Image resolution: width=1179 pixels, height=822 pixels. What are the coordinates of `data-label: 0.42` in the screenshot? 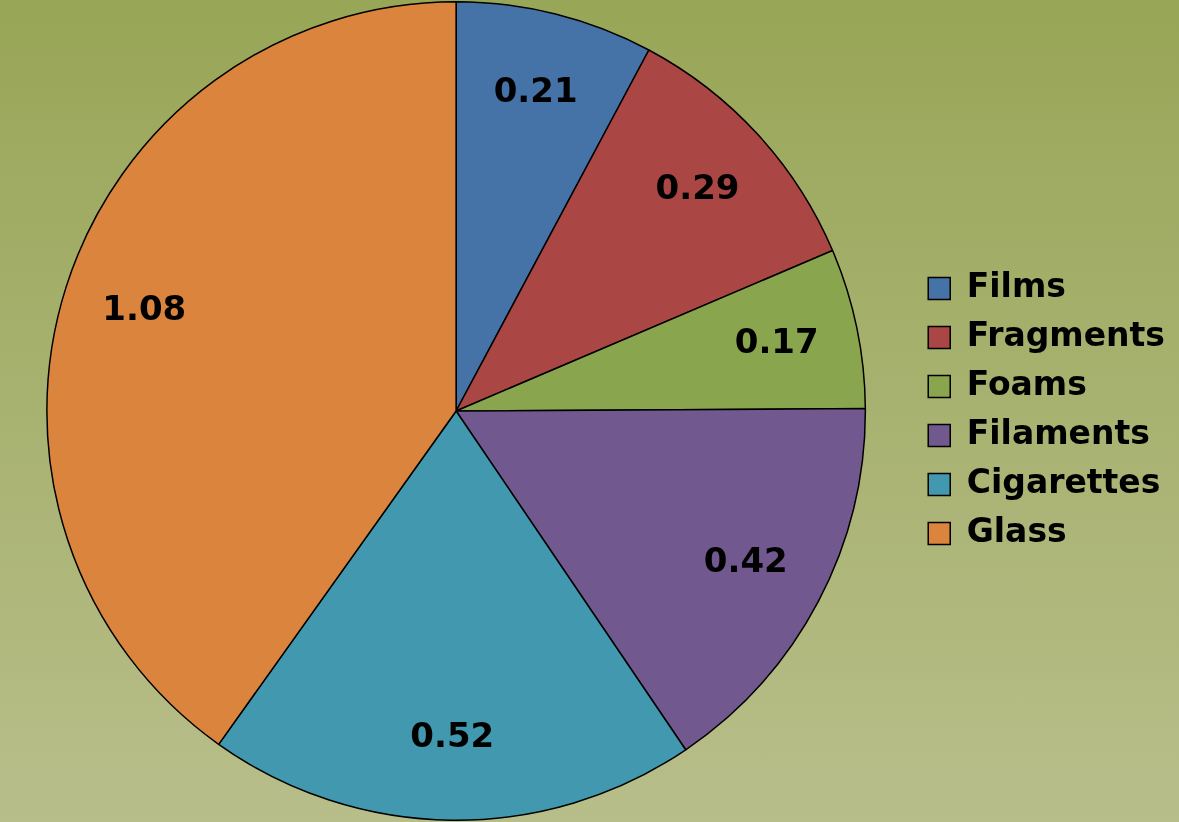 It's located at (745, 560).